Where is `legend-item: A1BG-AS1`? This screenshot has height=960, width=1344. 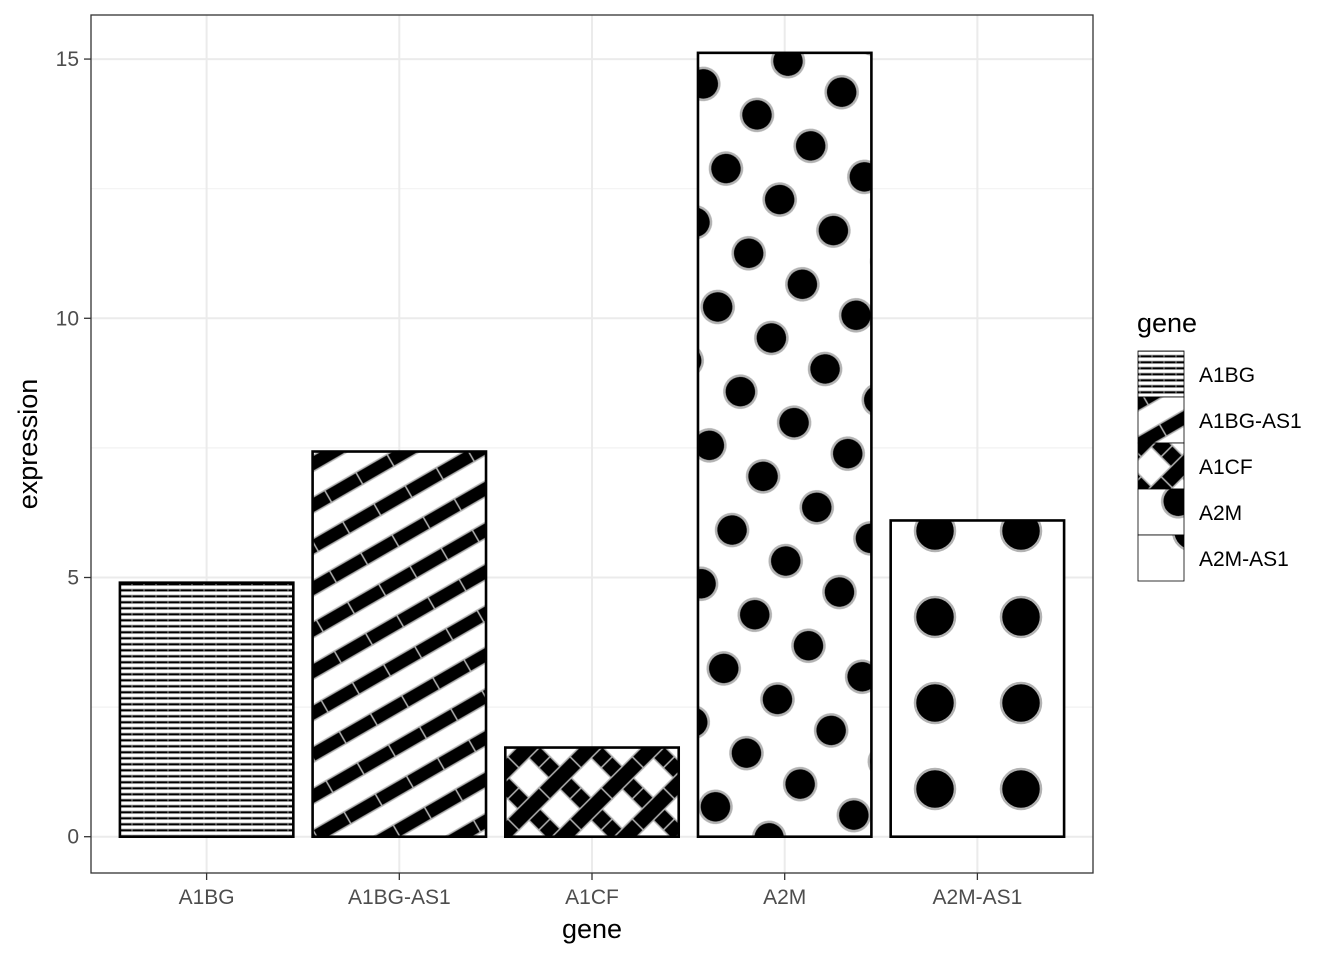
legend-item: A1BG-AS1 is located at coordinates (1219, 420).